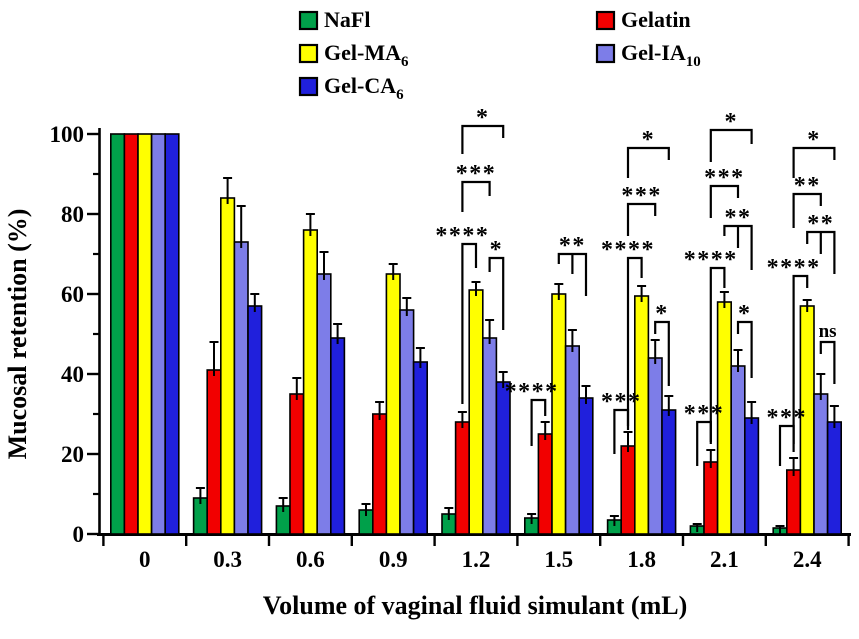 This screenshot has width=859, height=639. I want to click on bar-gel-ma-1.8, so click(641, 415).